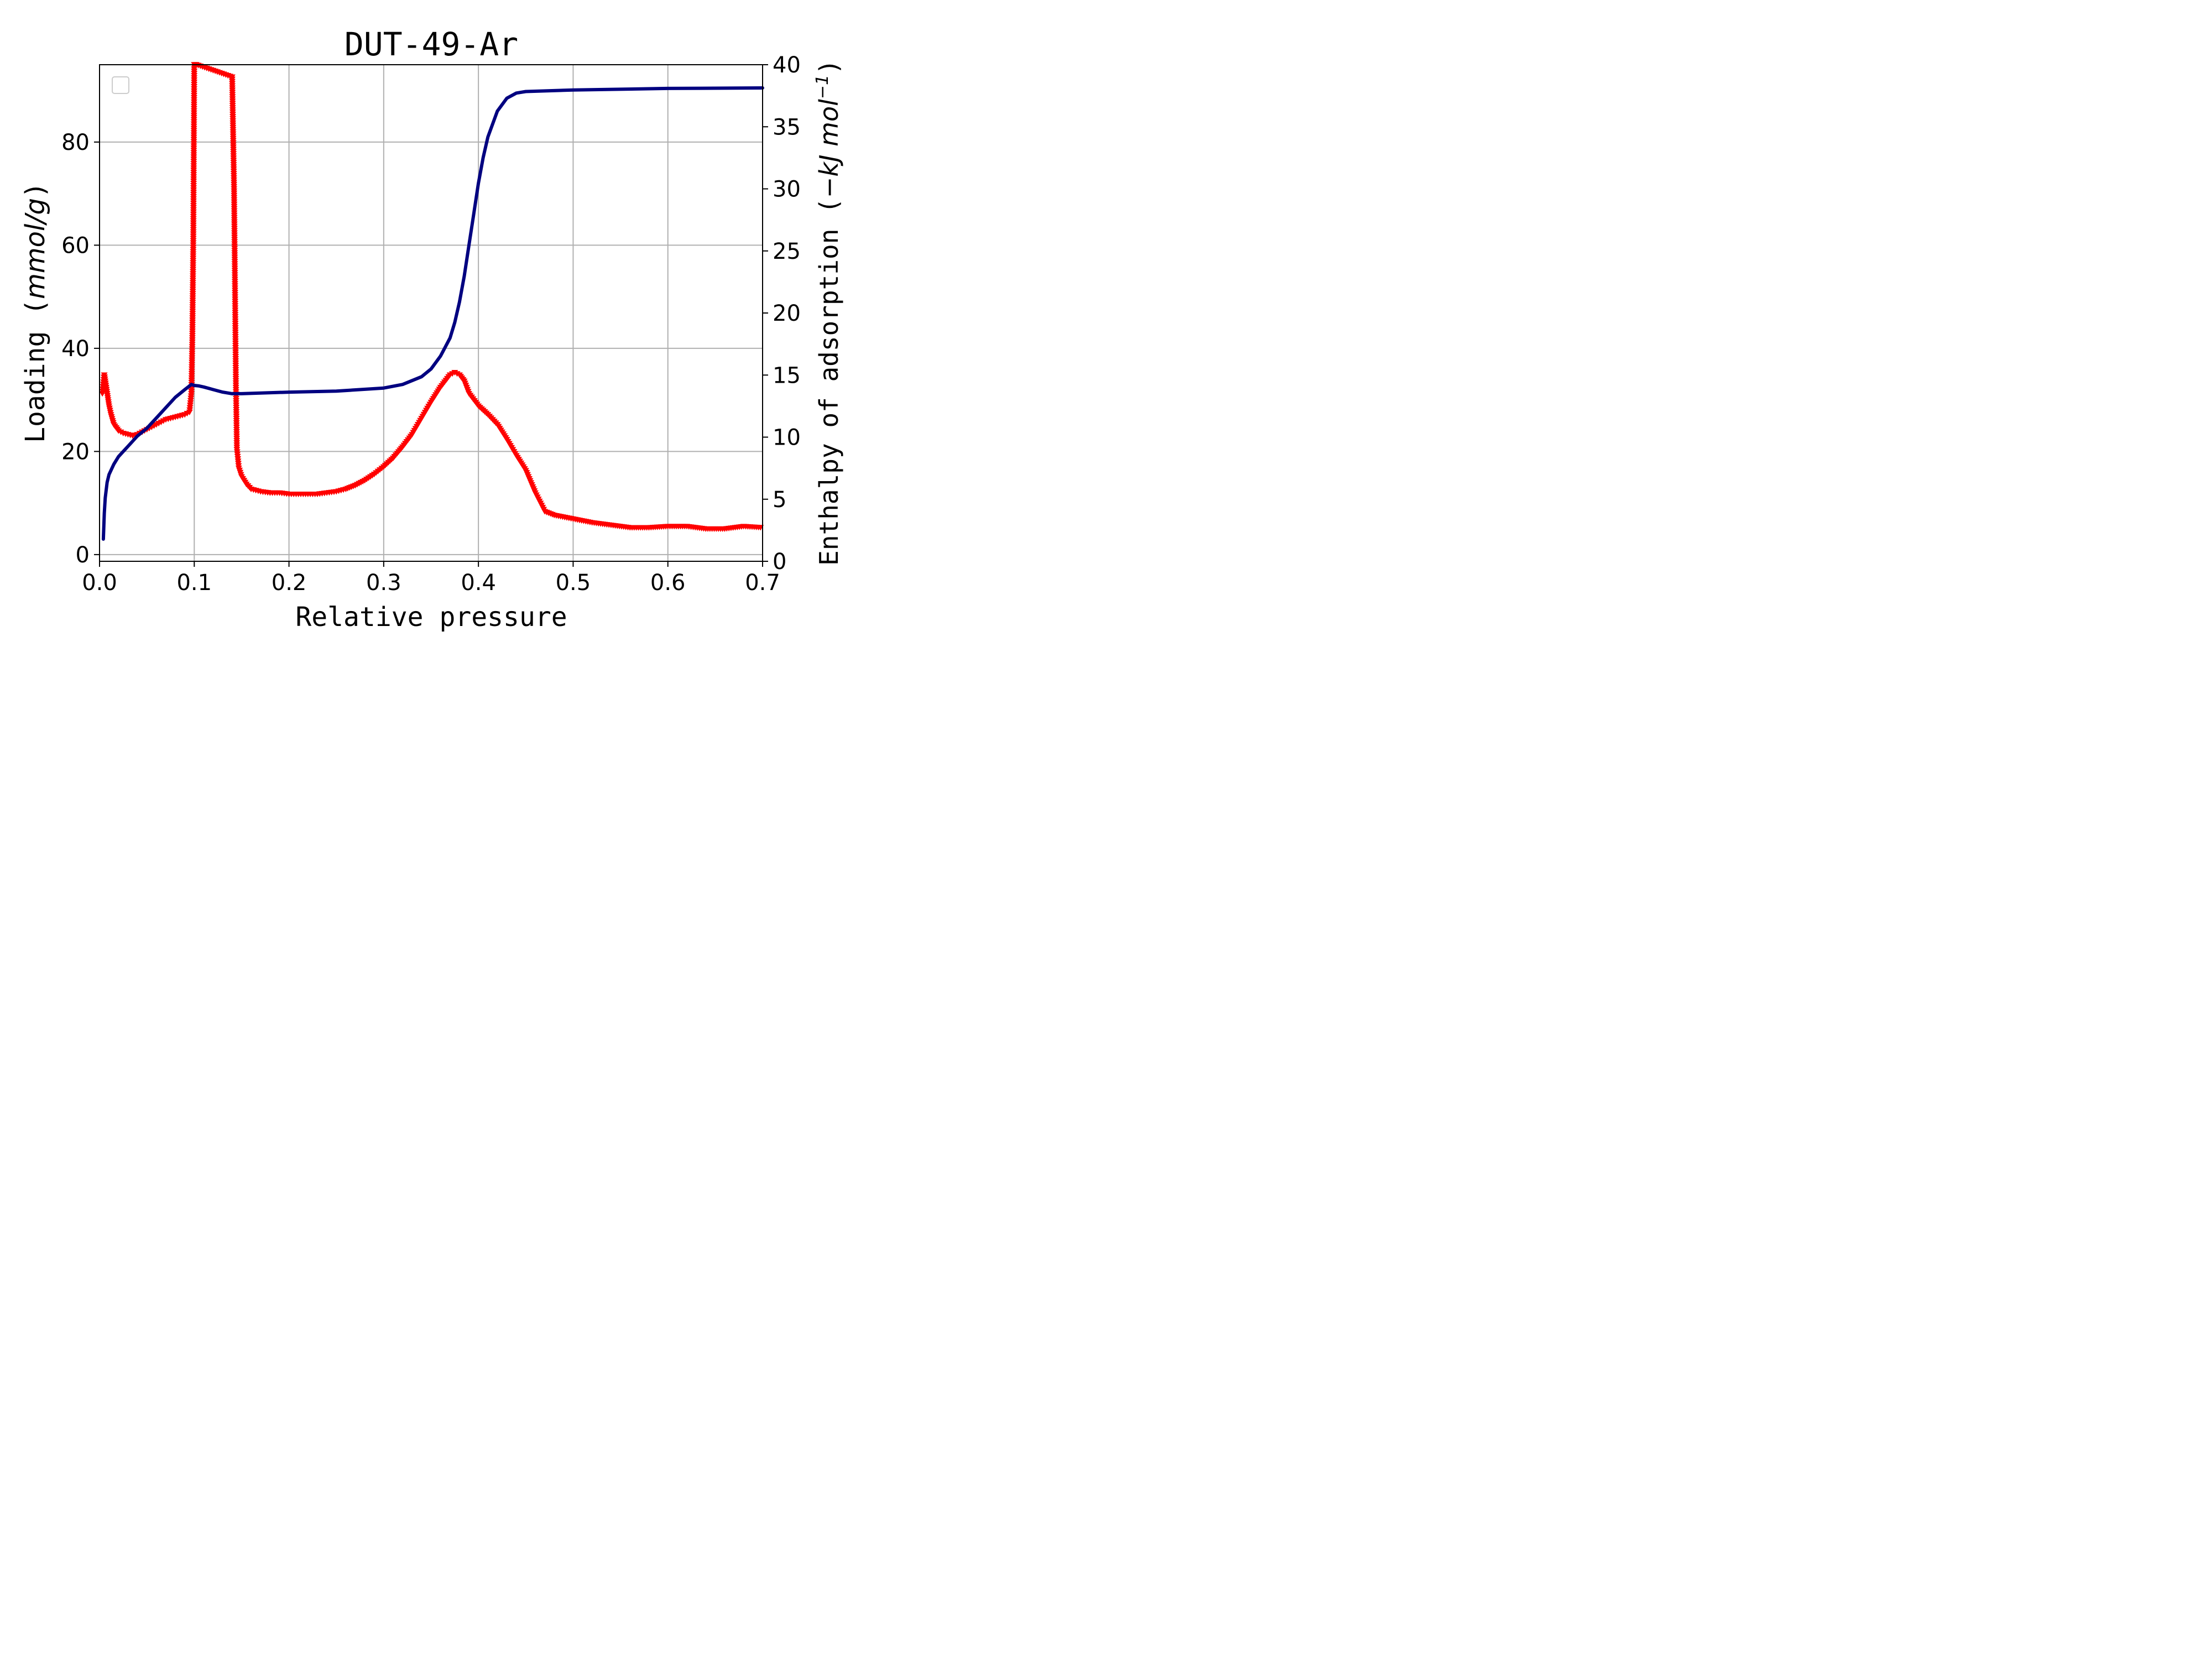 This screenshot has width=2212, height=1659. I want to click on y-axis-label-left: Loading (mmol/g), so click(35, 313).